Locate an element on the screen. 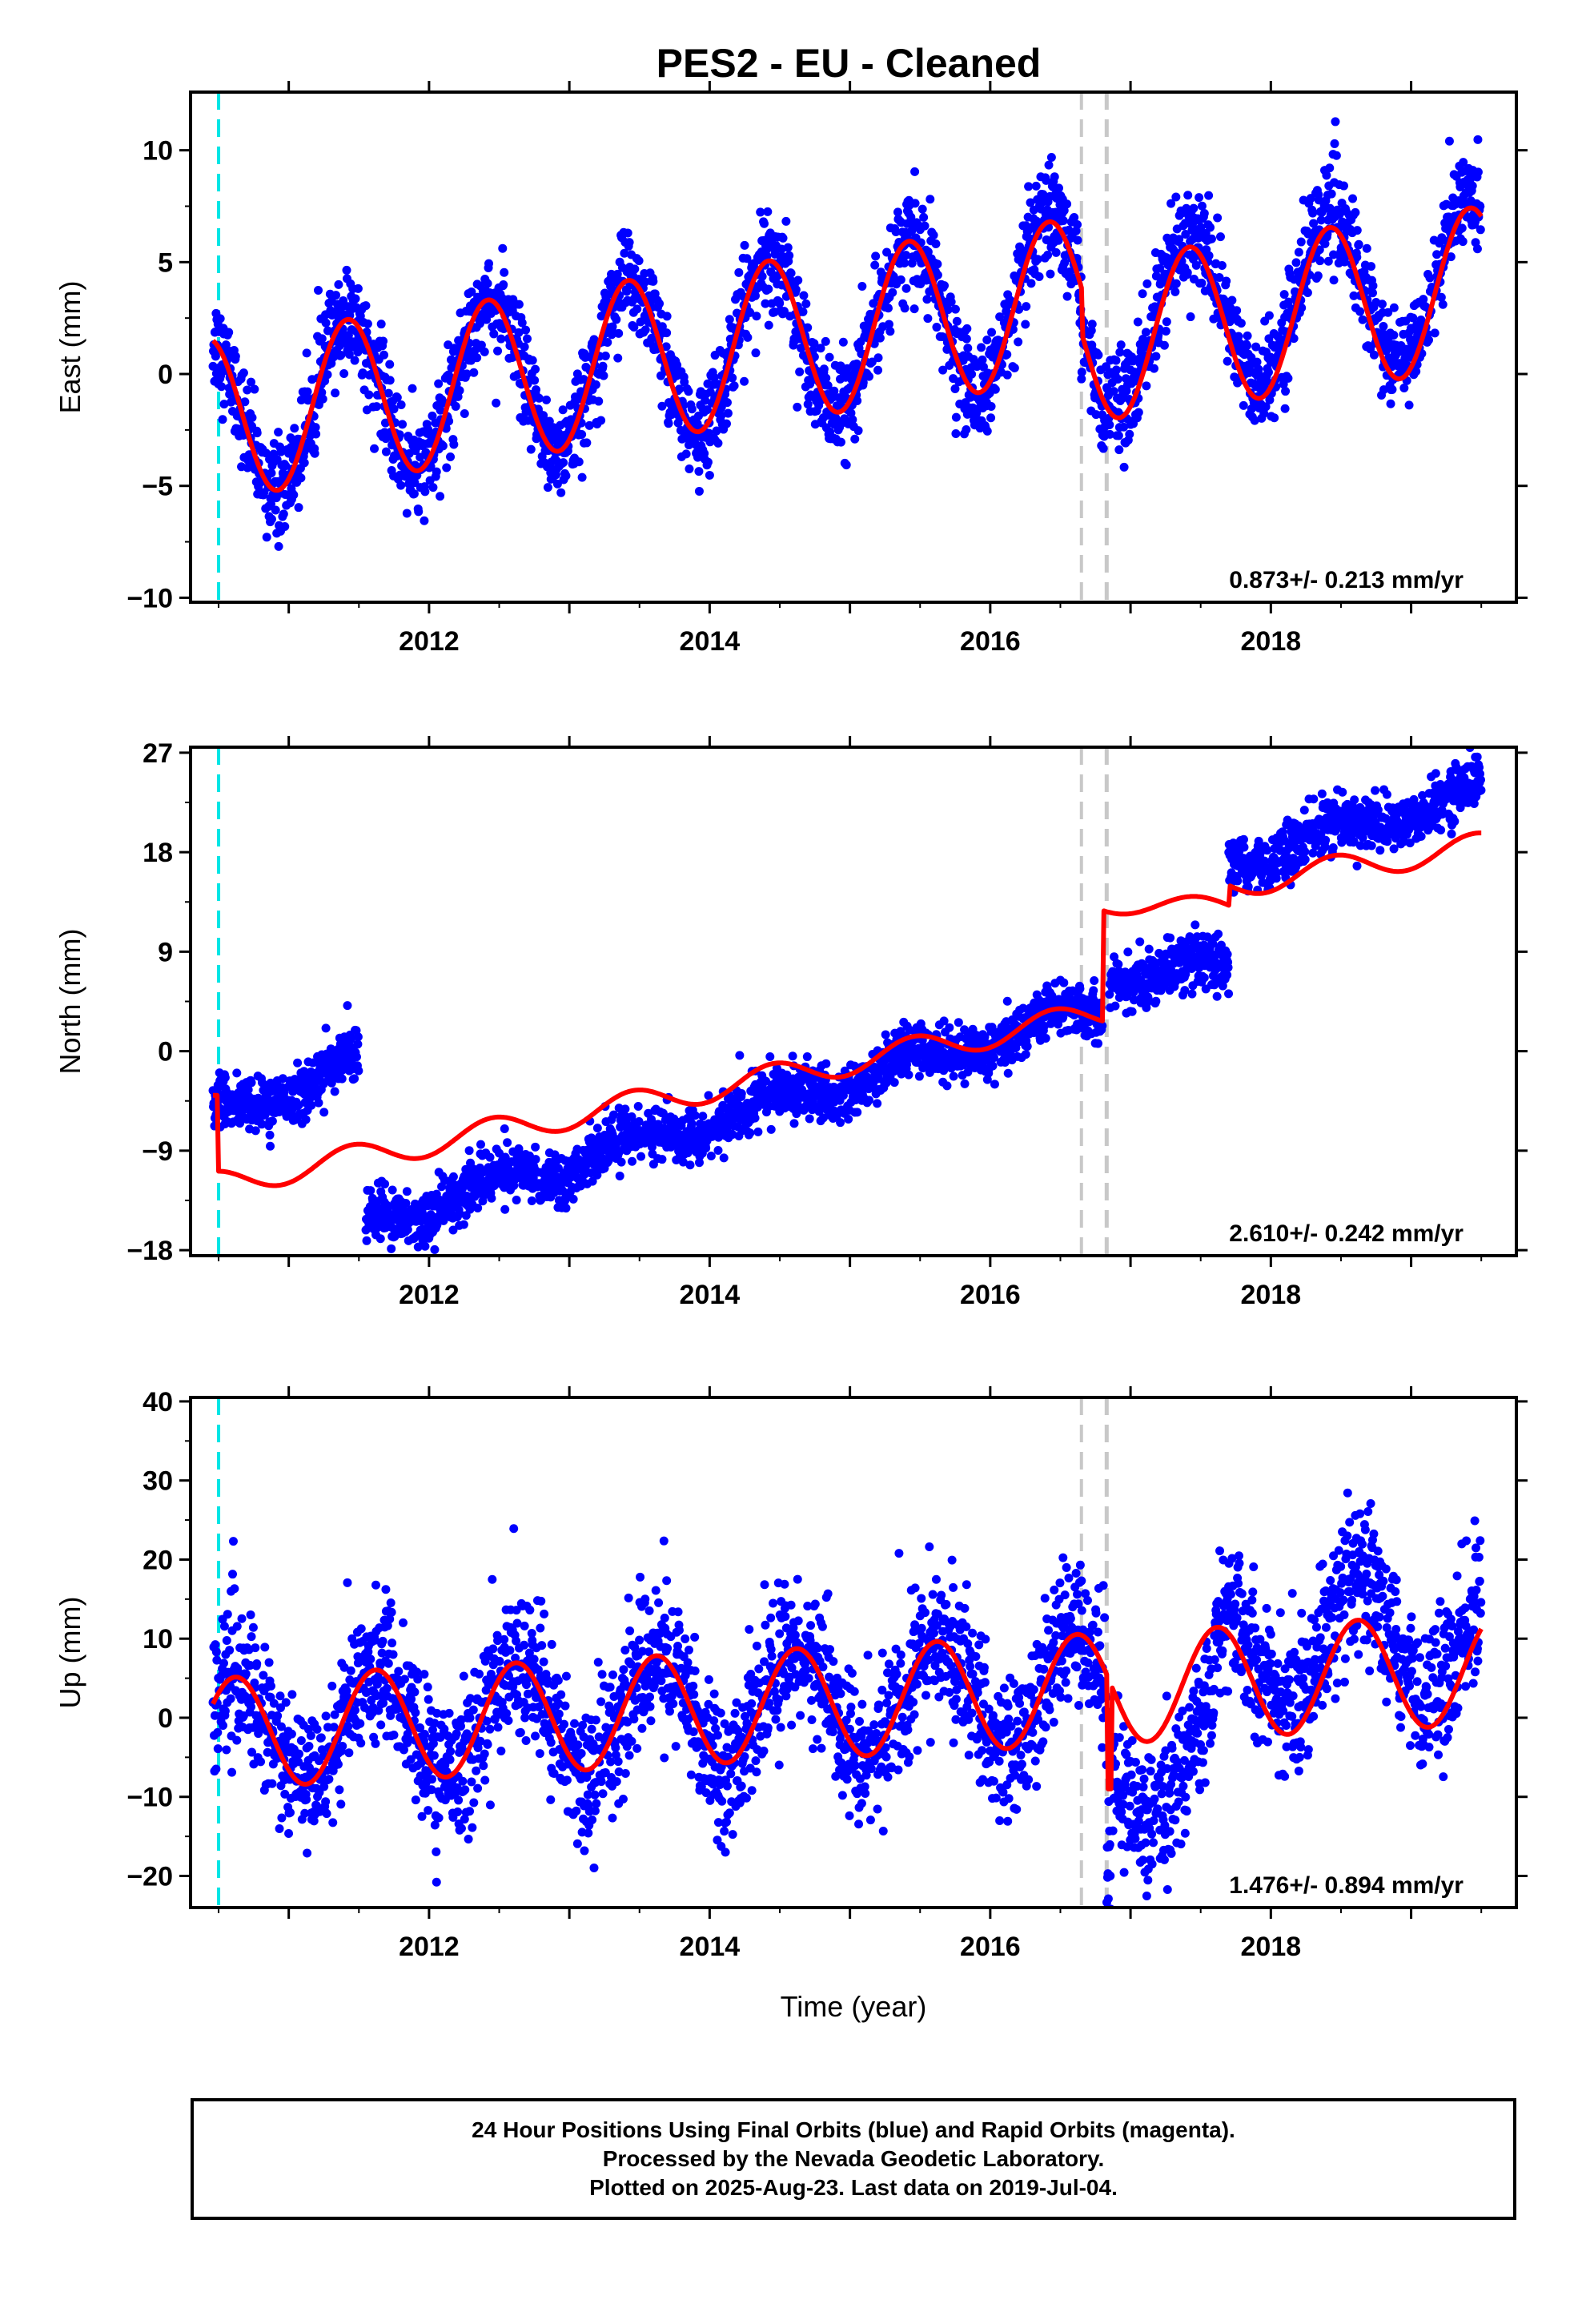  chart-title: PES2 - EU - Cleaned is located at coordinates (849, 63).